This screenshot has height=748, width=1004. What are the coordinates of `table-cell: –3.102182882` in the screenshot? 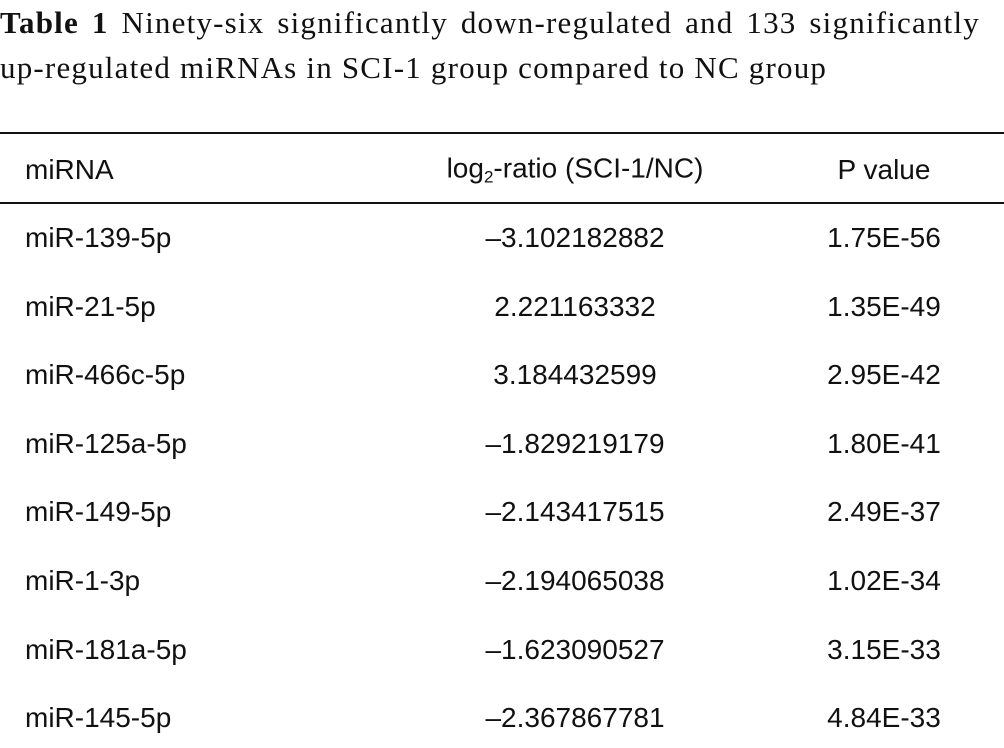 It's located at (575, 237).